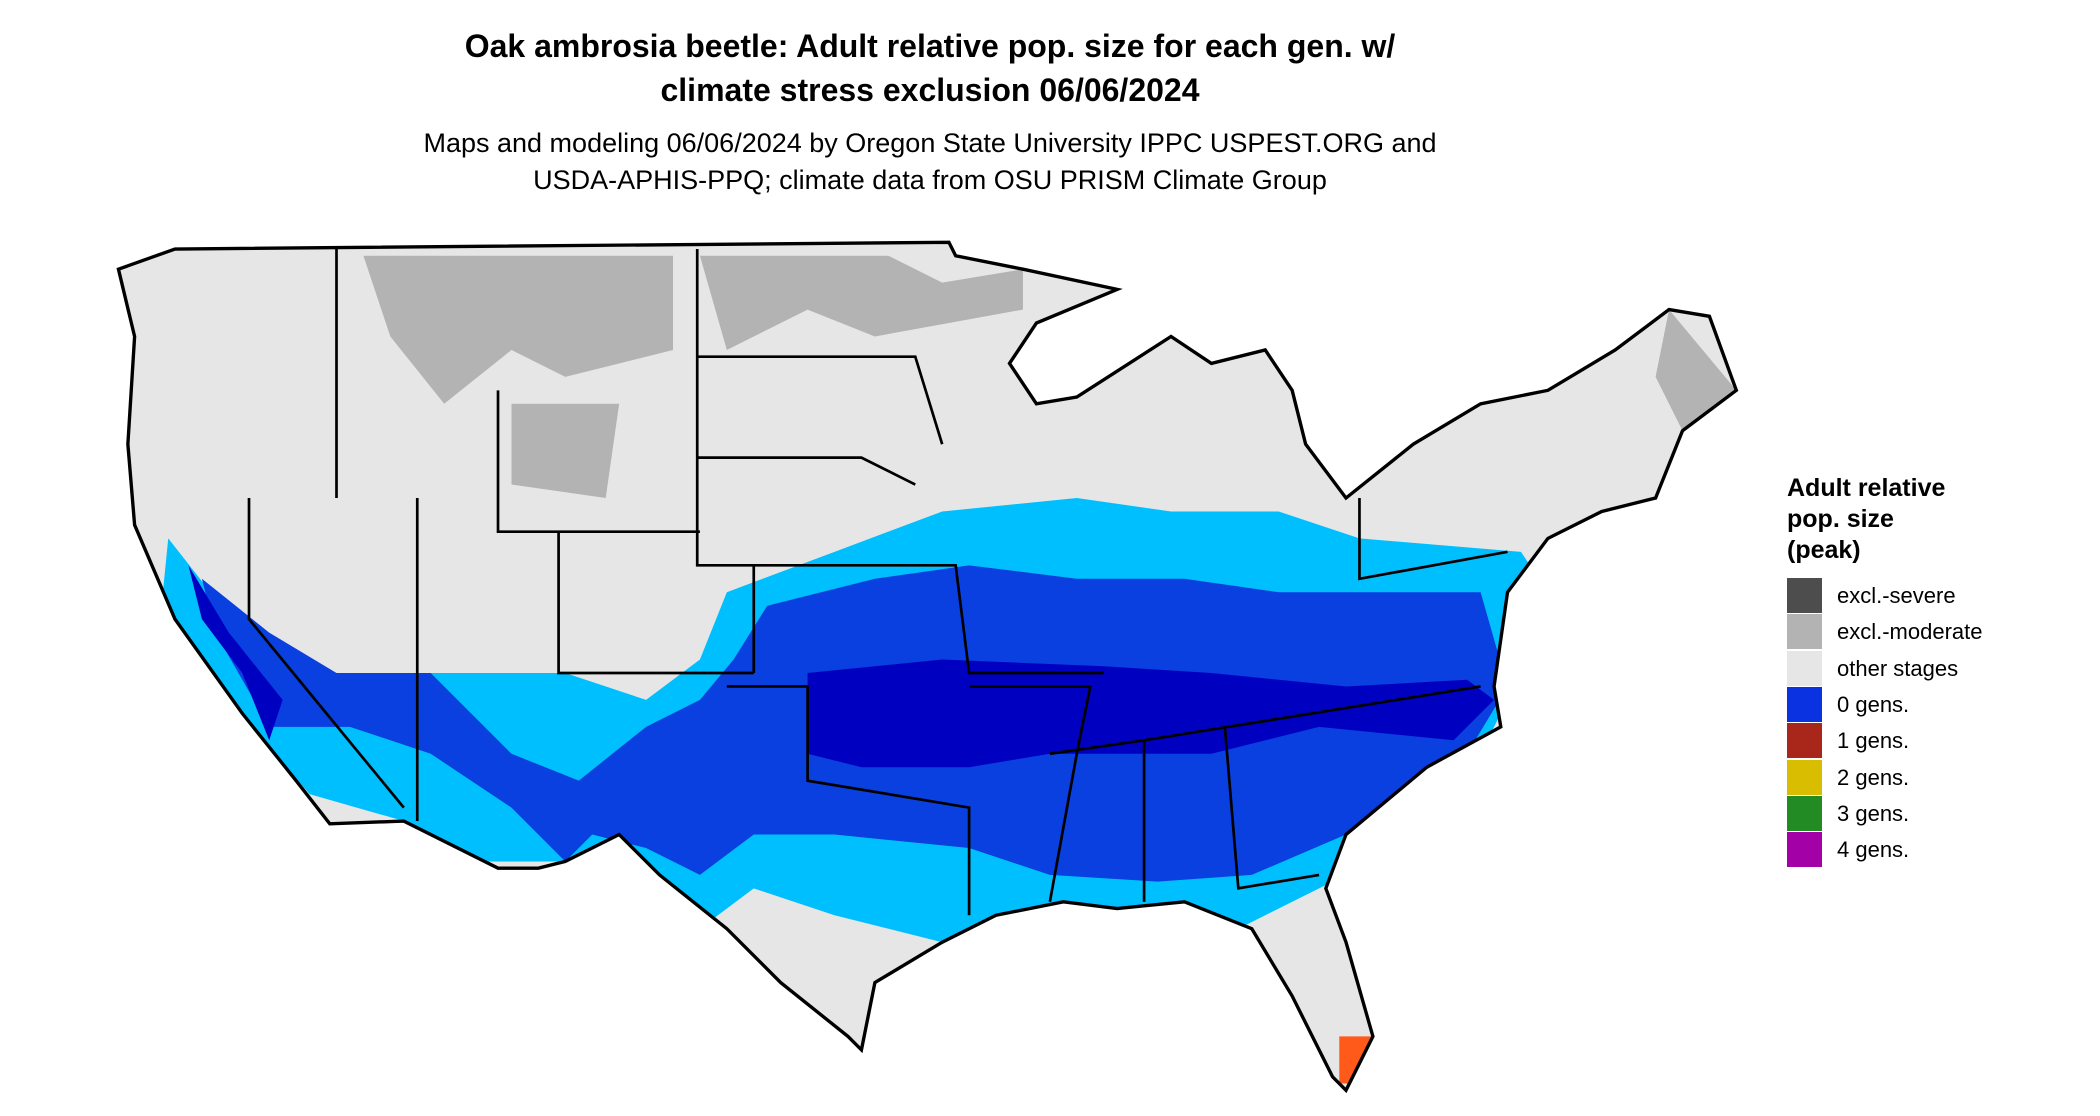 The width and height of the screenshot is (2100, 1116). I want to click on legend-label: 1 gens., so click(1873, 741).